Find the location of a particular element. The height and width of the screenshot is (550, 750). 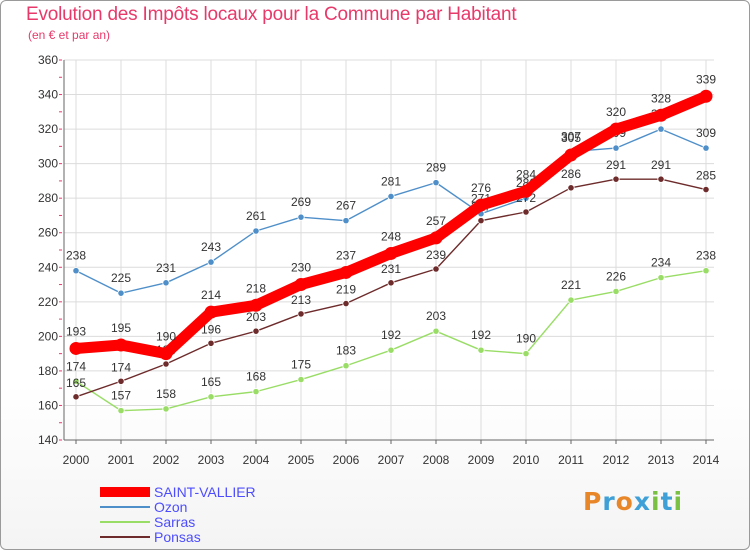

ozon-data-label: 307 is located at coordinates (571, 137).